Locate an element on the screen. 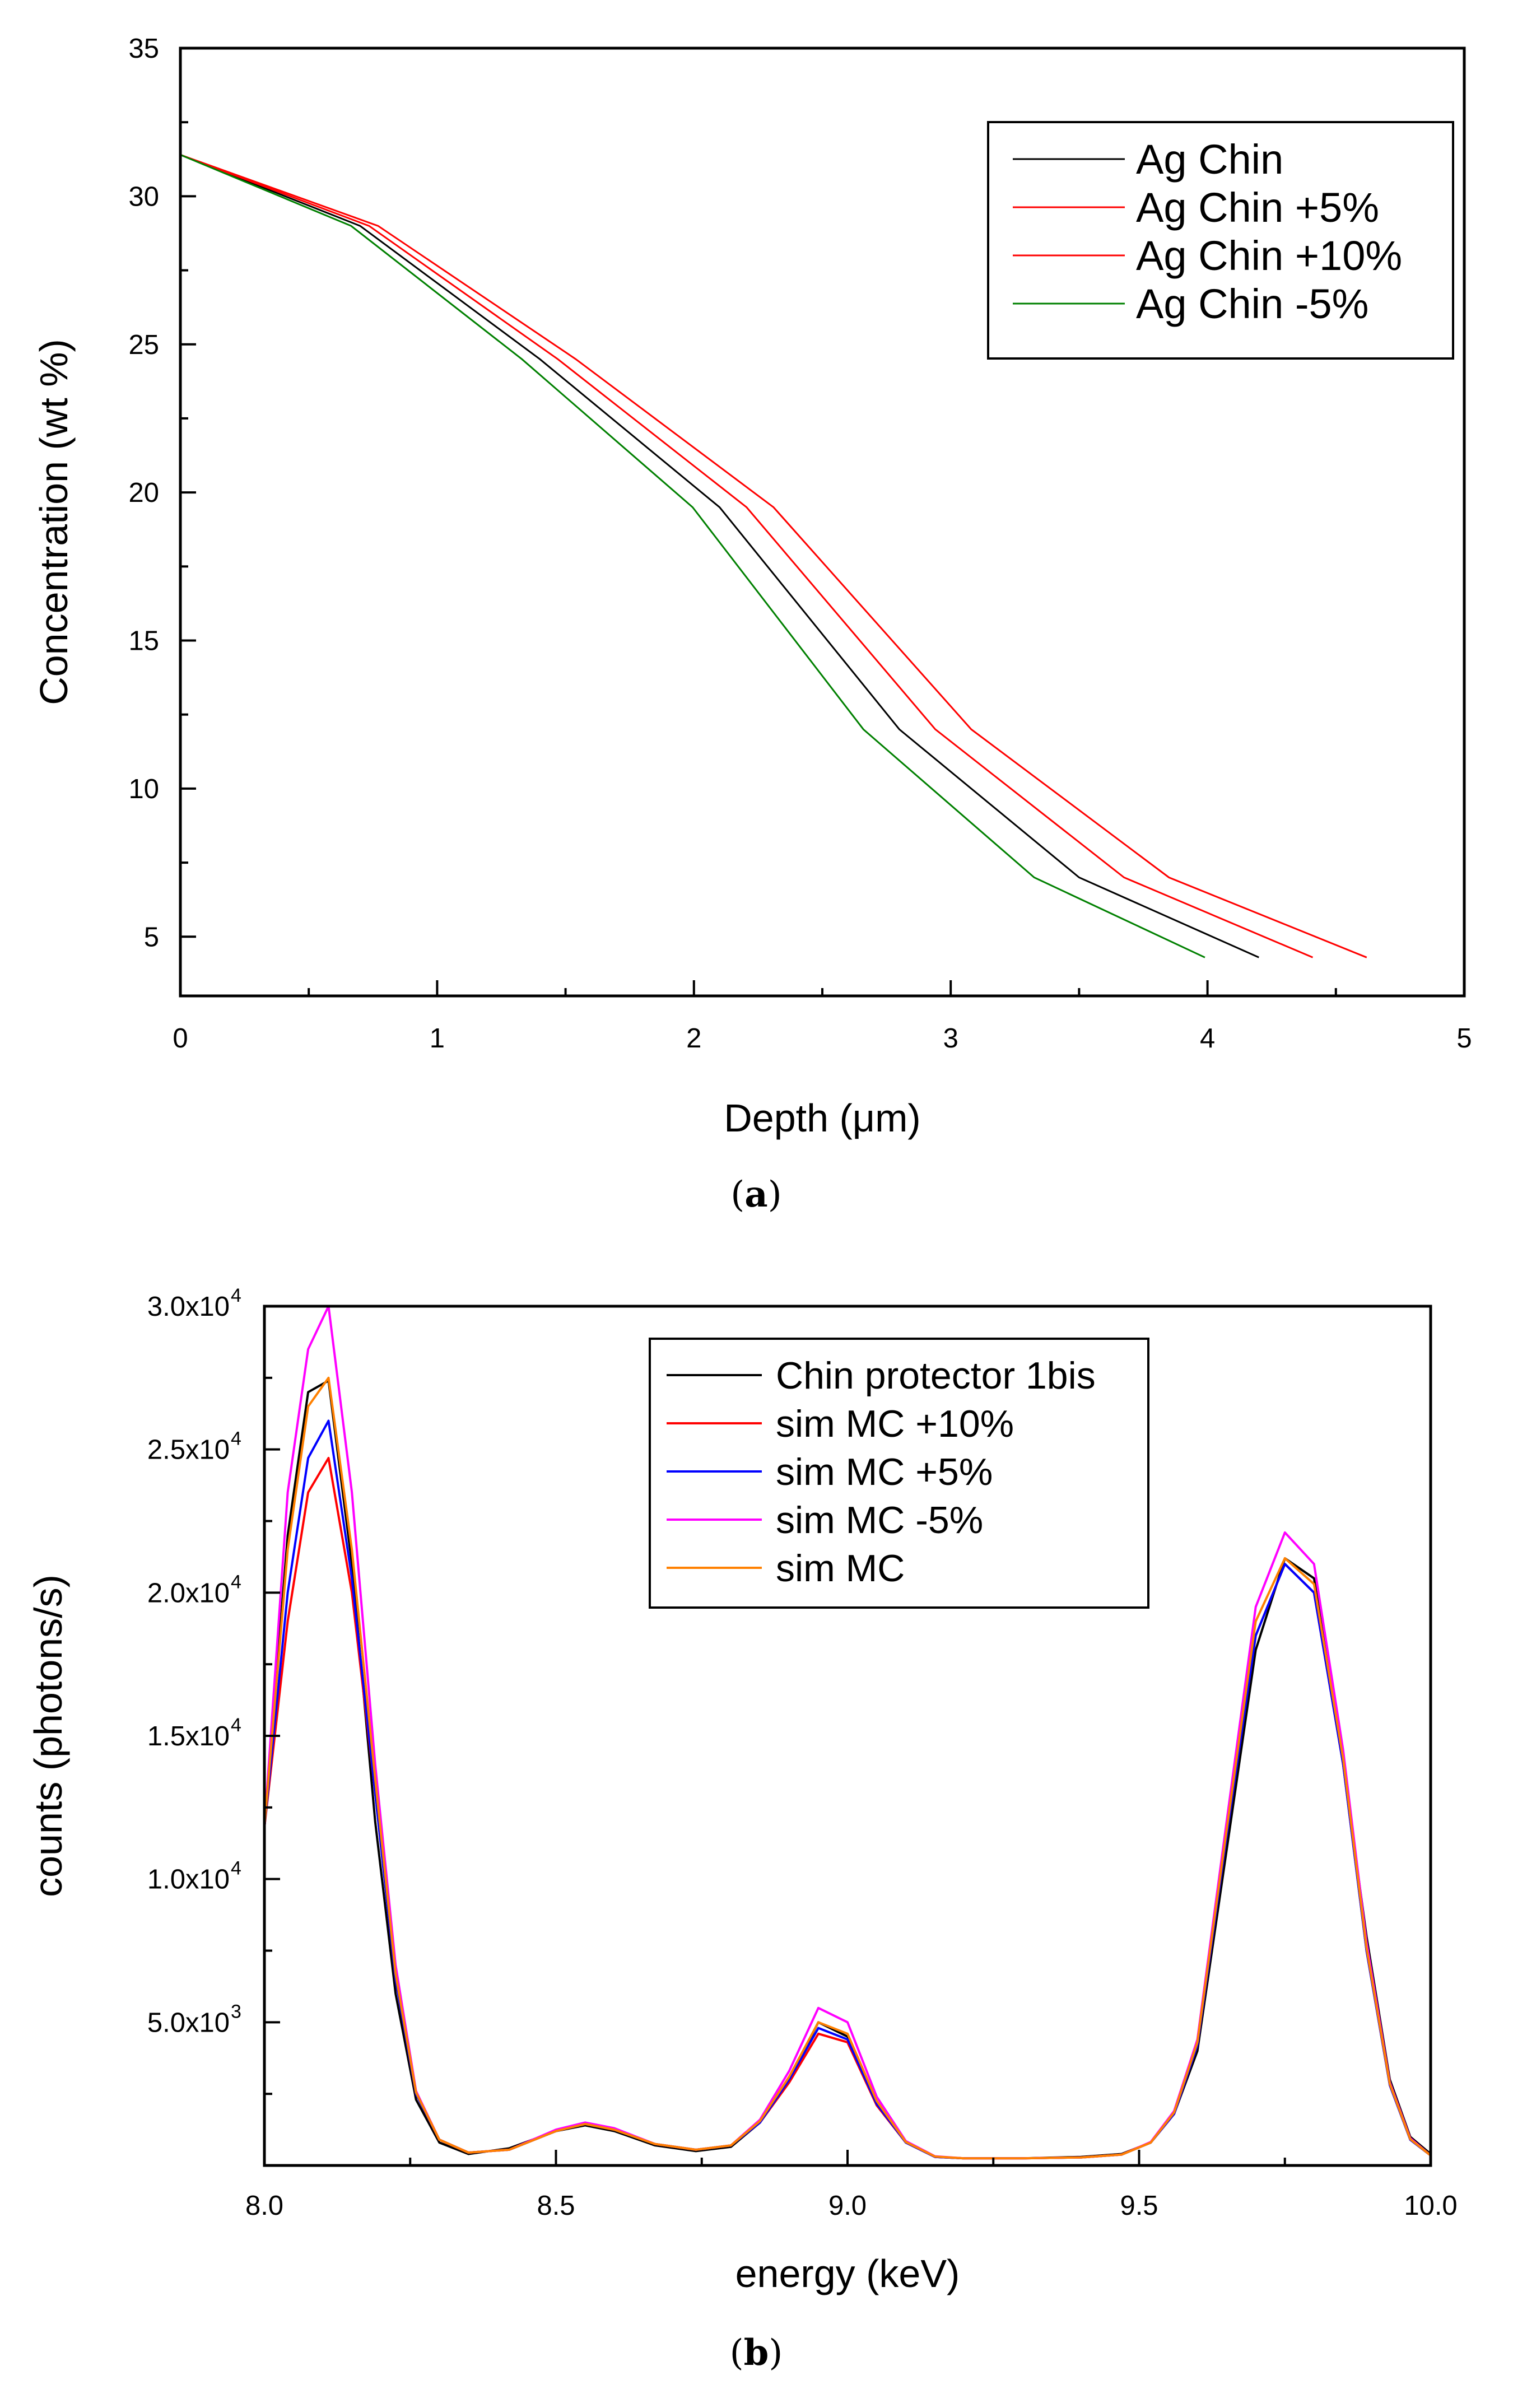 Image resolution: width=1513 pixels, height=2408 pixels. panel-a-y-tick-label: 5 is located at coordinates (151, 937).